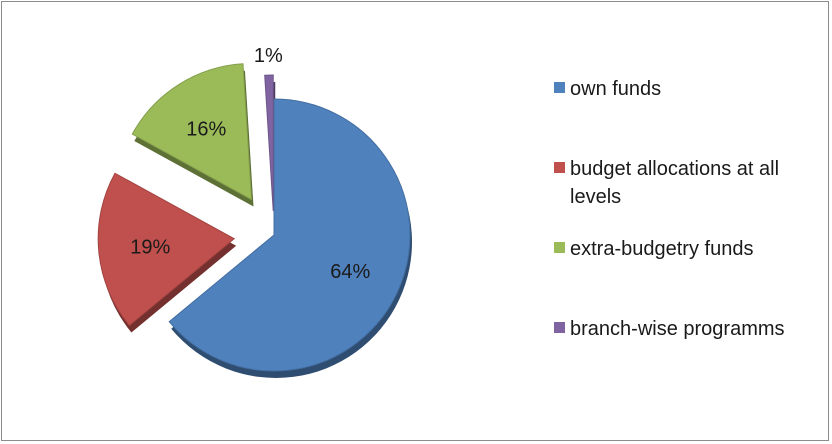 Image resolution: width=832 pixels, height=444 pixels. Describe the element at coordinates (616, 89) in the screenshot. I see `legend-label: own funds` at that location.